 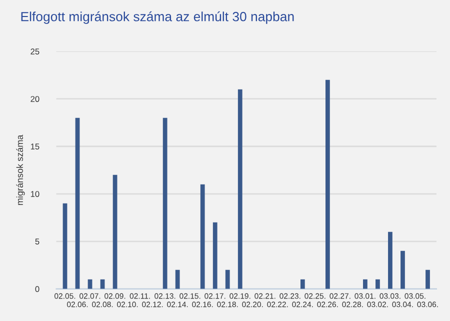 I want to click on y-axis-title: migránsok száma, so click(x=20, y=169).